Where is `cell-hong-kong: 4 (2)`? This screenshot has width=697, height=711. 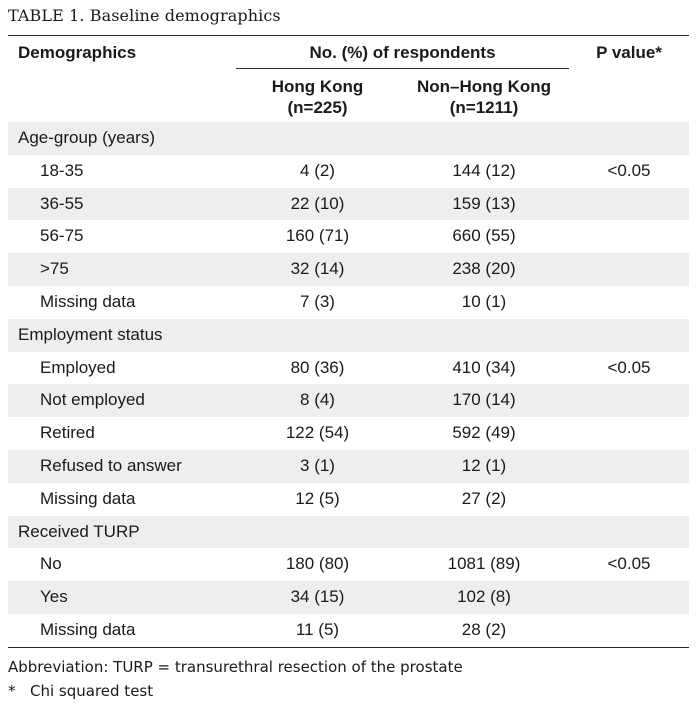
cell-hong-kong: 4 (2) is located at coordinates (317, 170).